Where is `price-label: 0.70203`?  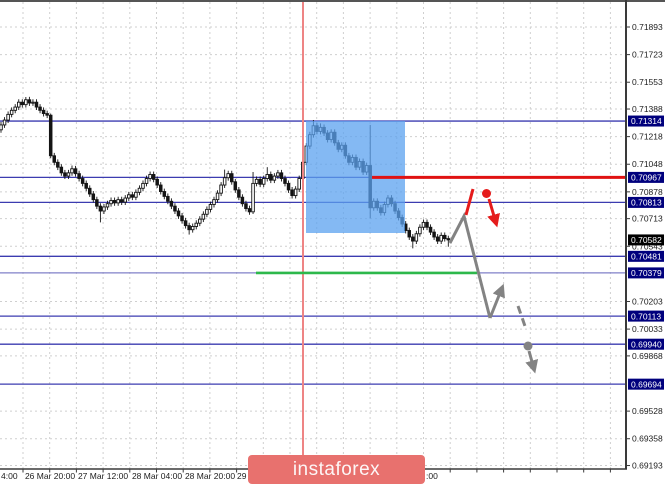
price-label: 0.70203 is located at coordinates (647, 301).